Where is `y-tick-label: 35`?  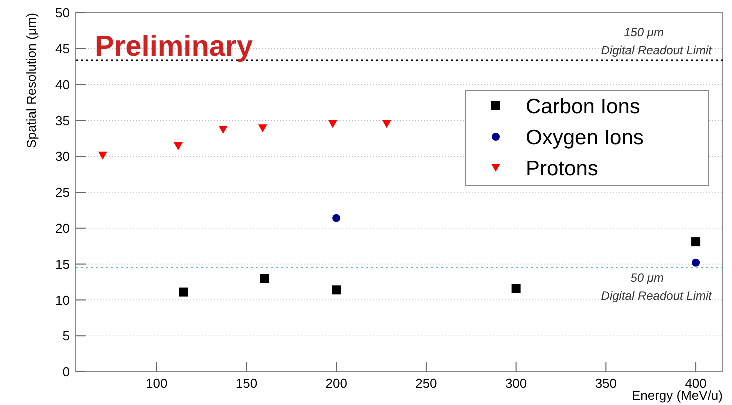 y-tick-label: 35 is located at coordinates (63, 120).